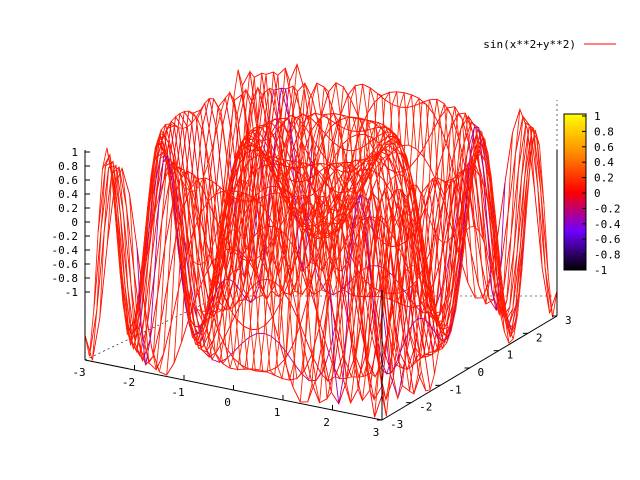  I want to click on colorbar-tick-label: 1, so click(597, 116).